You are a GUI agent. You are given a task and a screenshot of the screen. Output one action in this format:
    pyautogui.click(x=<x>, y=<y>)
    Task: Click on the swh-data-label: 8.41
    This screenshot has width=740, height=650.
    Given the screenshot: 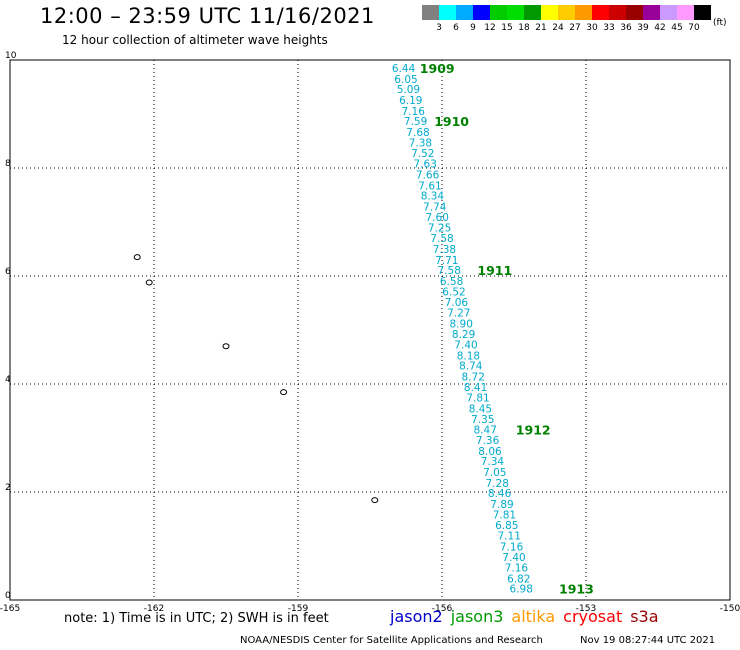 What is the action you would take?
    pyautogui.click(x=475, y=388)
    